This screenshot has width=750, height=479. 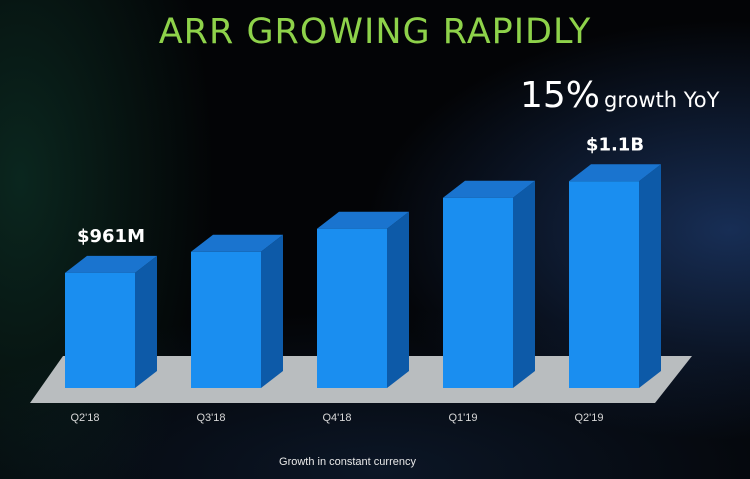 What do you see at coordinates (375, 32) in the screenshot?
I see `chart-title: ARR GROWING RAPIDLY` at bounding box center [375, 32].